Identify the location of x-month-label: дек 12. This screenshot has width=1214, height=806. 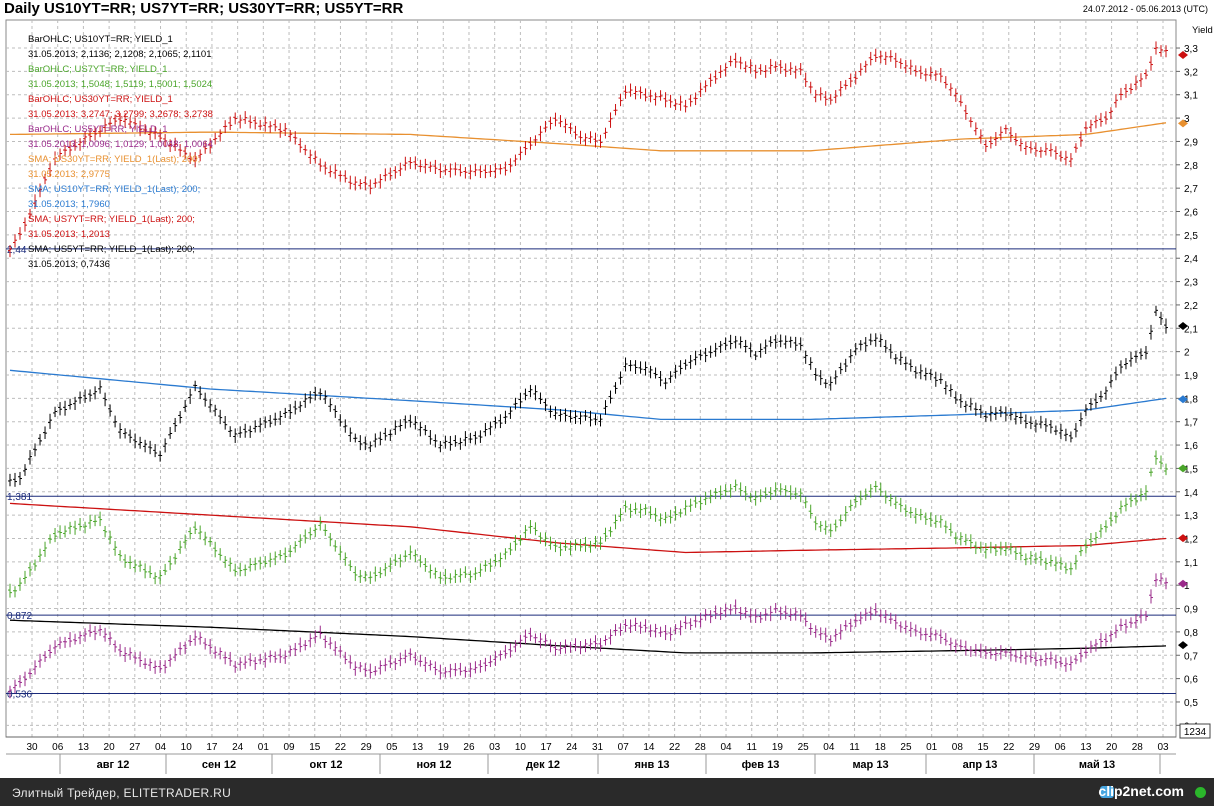
(543, 765).